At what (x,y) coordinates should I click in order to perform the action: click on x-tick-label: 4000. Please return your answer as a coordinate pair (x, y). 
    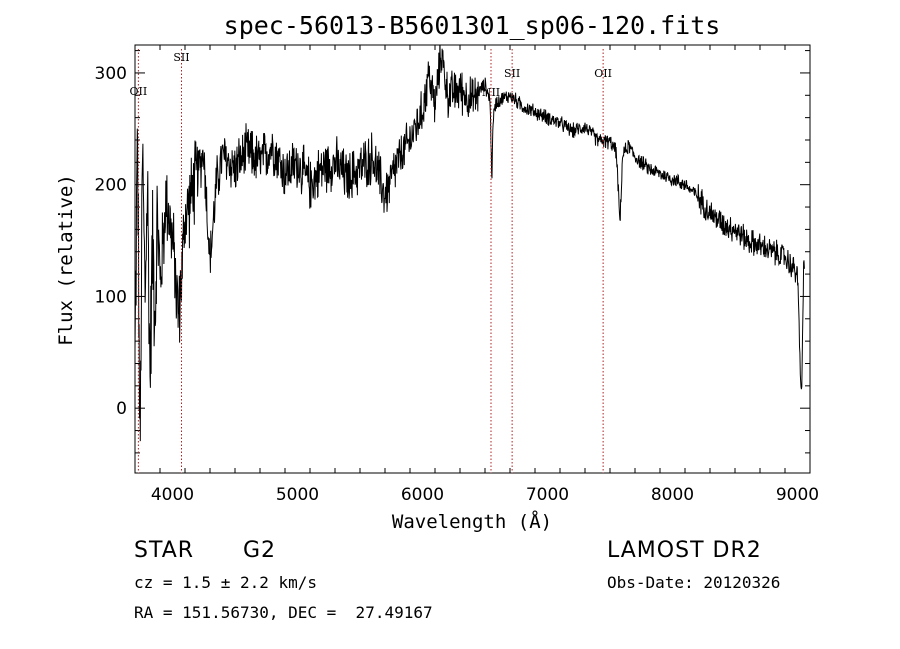
    Looking at the image, I should click on (172, 495).